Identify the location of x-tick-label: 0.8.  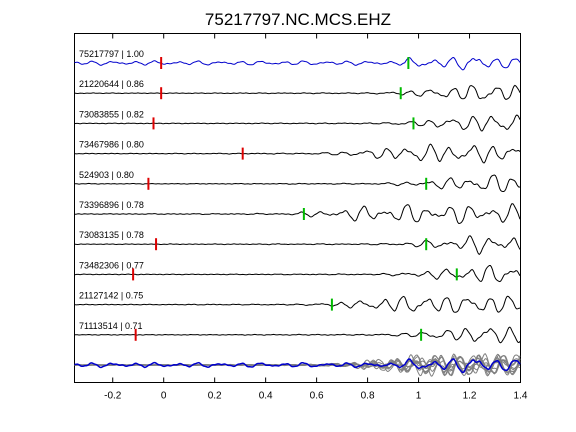
(368, 396).